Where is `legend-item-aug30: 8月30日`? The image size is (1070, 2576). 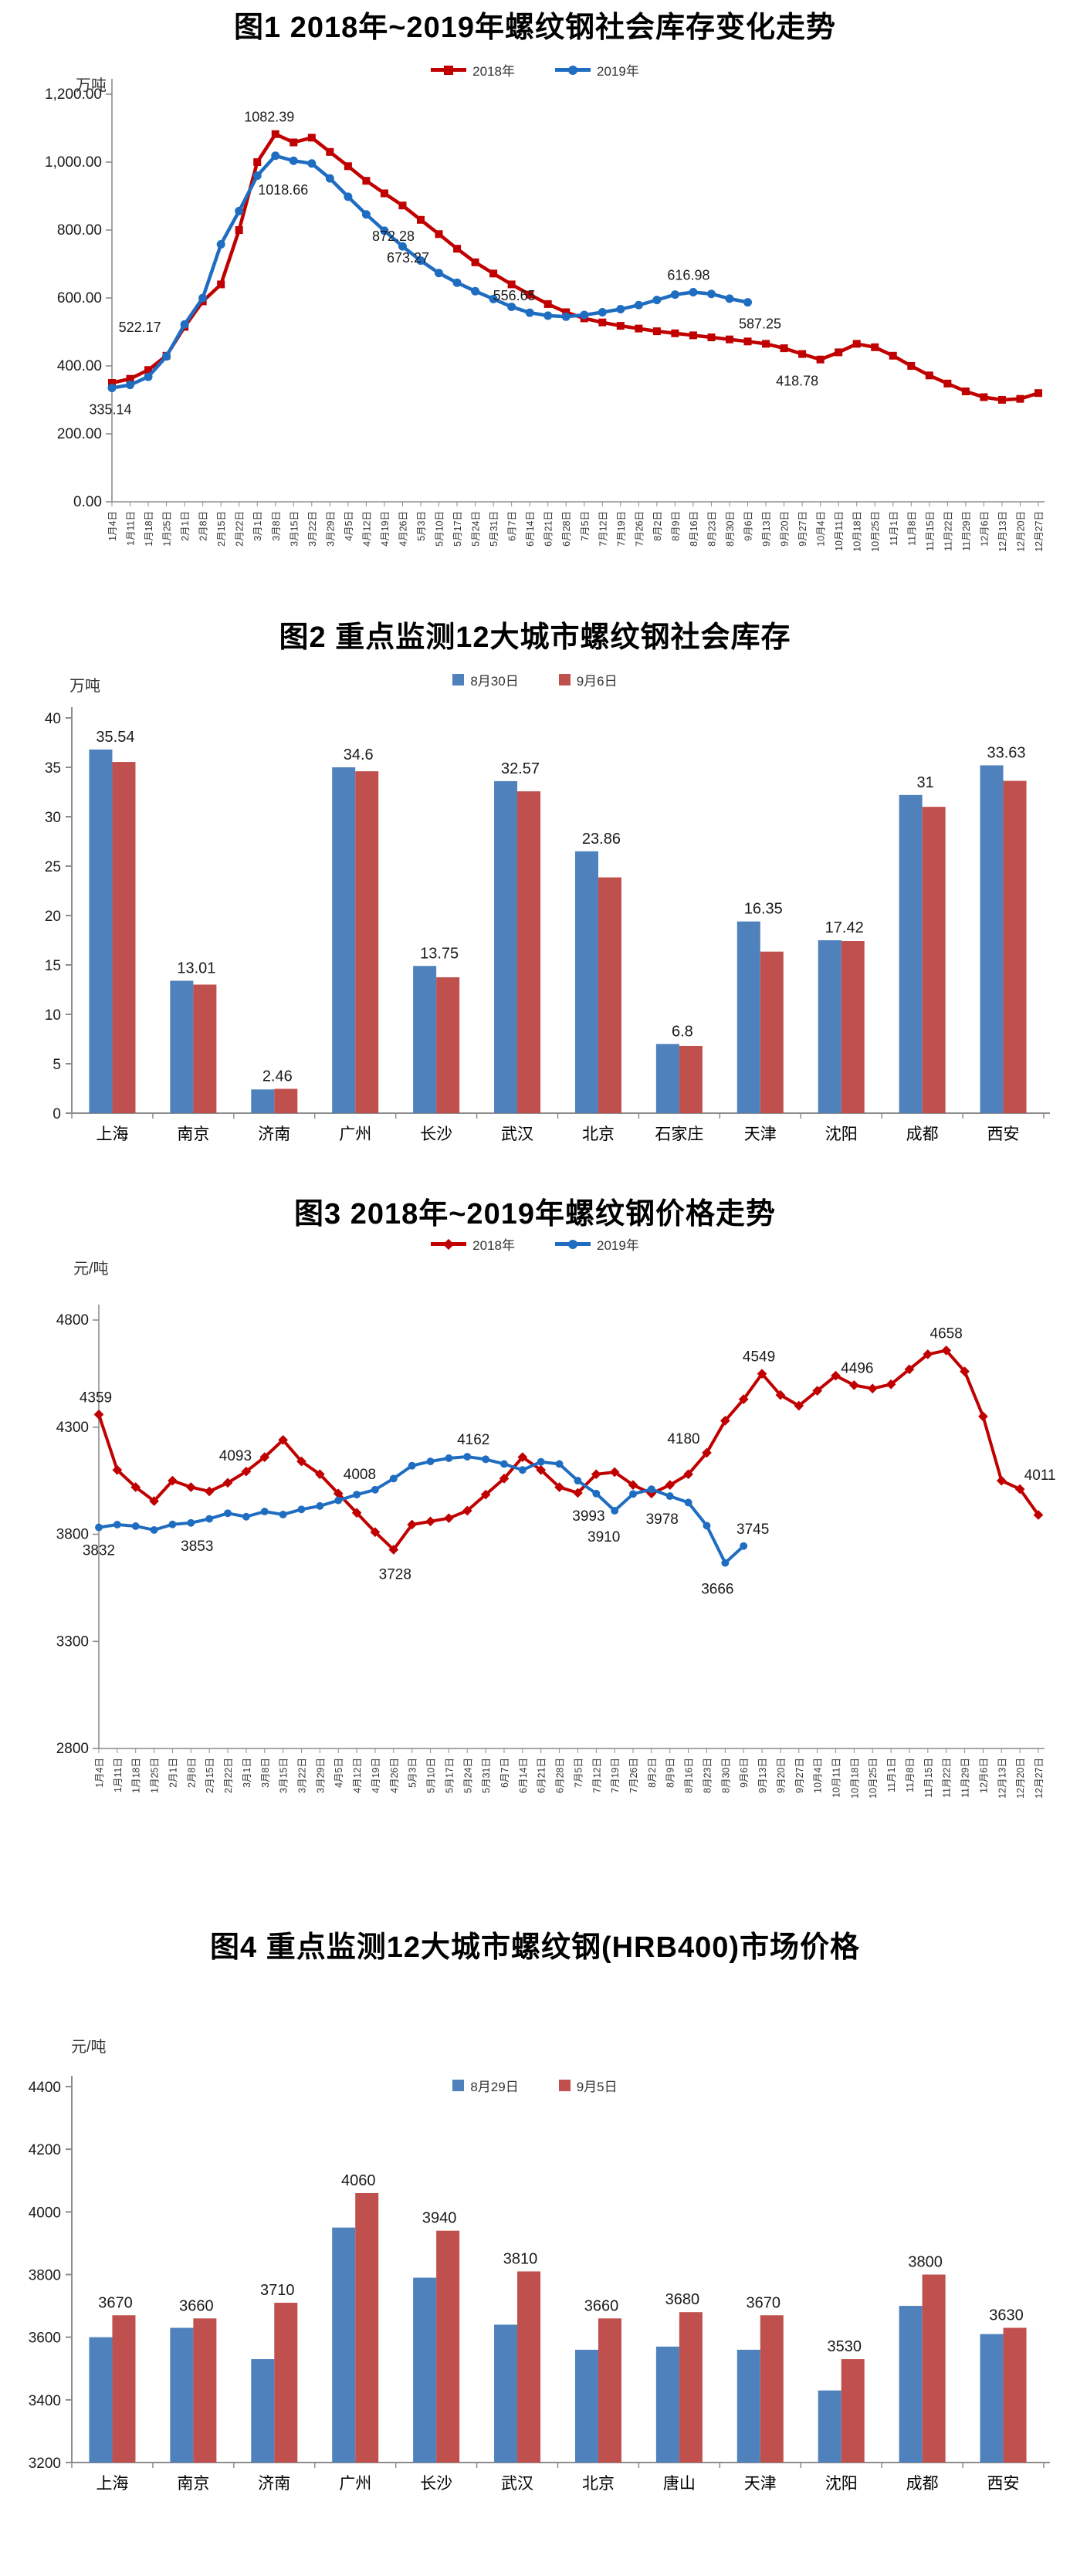
legend-item-aug30: 8月30日 is located at coordinates (485, 679).